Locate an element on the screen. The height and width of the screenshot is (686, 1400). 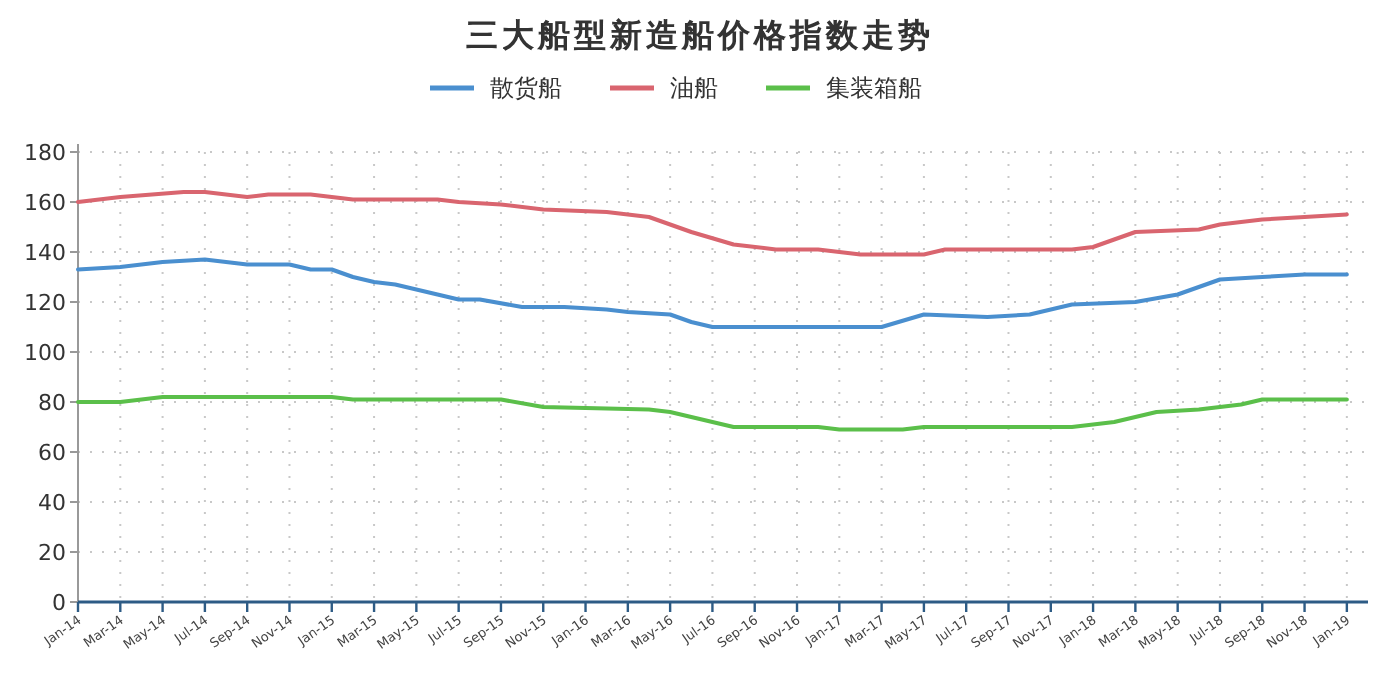
legend-label: 散货船 is located at coordinates (526, 88).